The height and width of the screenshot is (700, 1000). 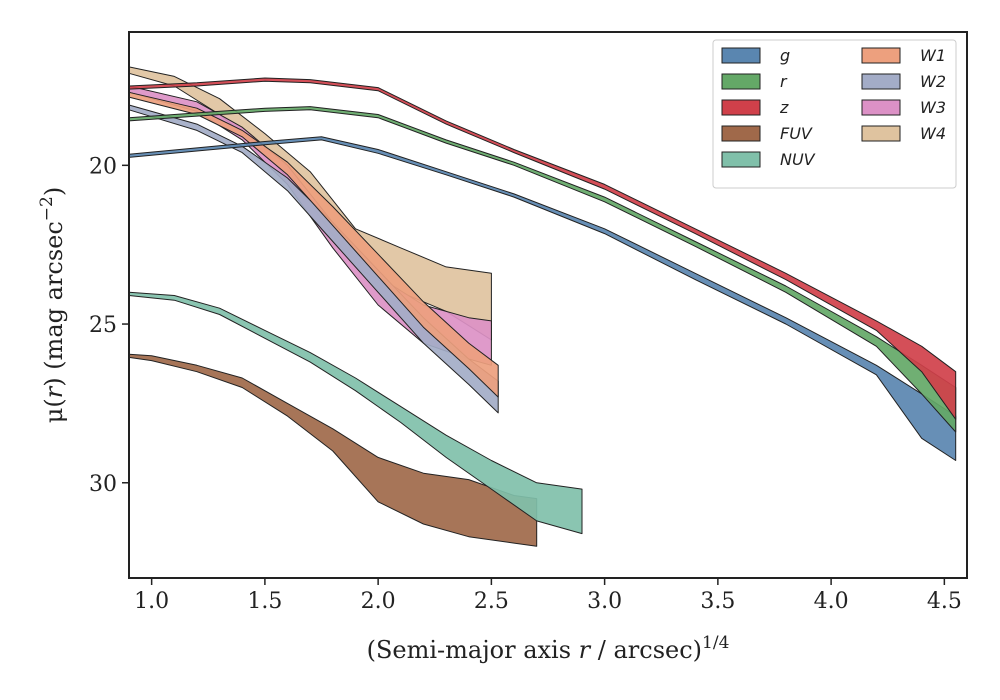 What do you see at coordinates (103, 325) in the screenshot?
I see `y-tick-label: 25` at bounding box center [103, 325].